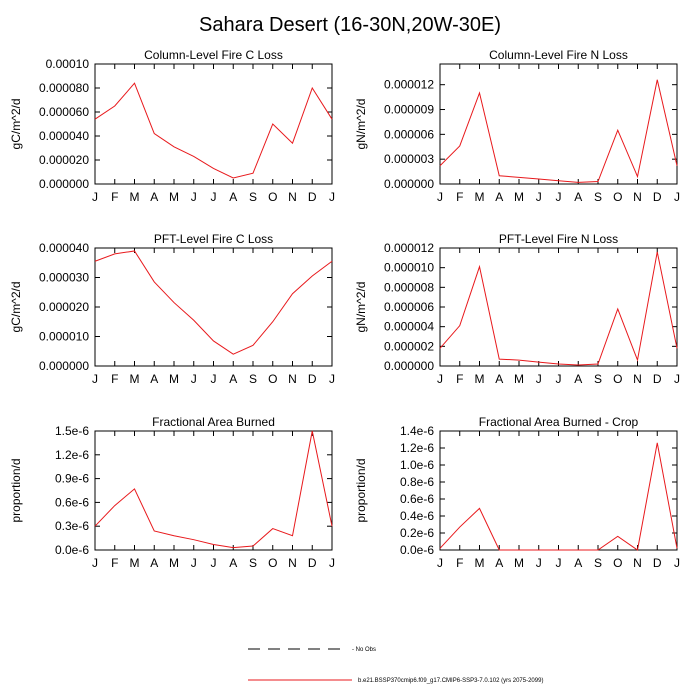 The width and height of the screenshot is (700, 700). Describe the element at coordinates (417, 516) in the screenshot. I see `y-tick-label: 0.4e-6` at that location.